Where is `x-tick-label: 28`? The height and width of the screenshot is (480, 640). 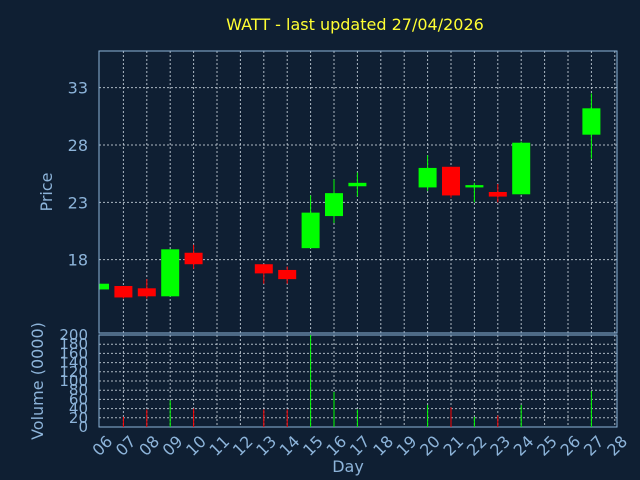
x-tick-label: 28 is located at coordinates (617, 446).